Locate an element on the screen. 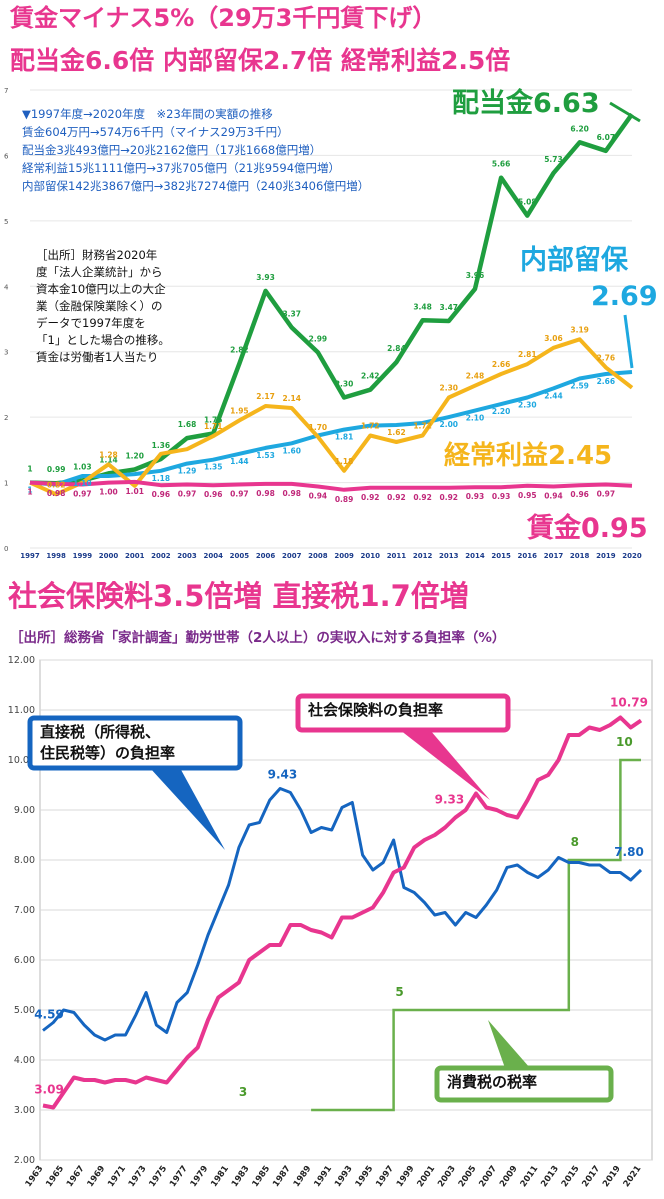 Image resolution: width=664 pixels, height=1199 pixels. chart-divider is located at coordinates (332, 567).